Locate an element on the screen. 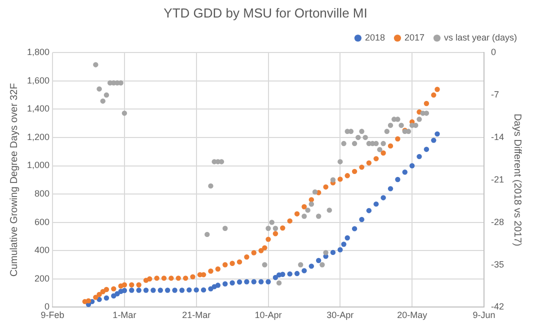 The image size is (533, 328). x-tick-label: 30-Apr is located at coordinates (340, 315).